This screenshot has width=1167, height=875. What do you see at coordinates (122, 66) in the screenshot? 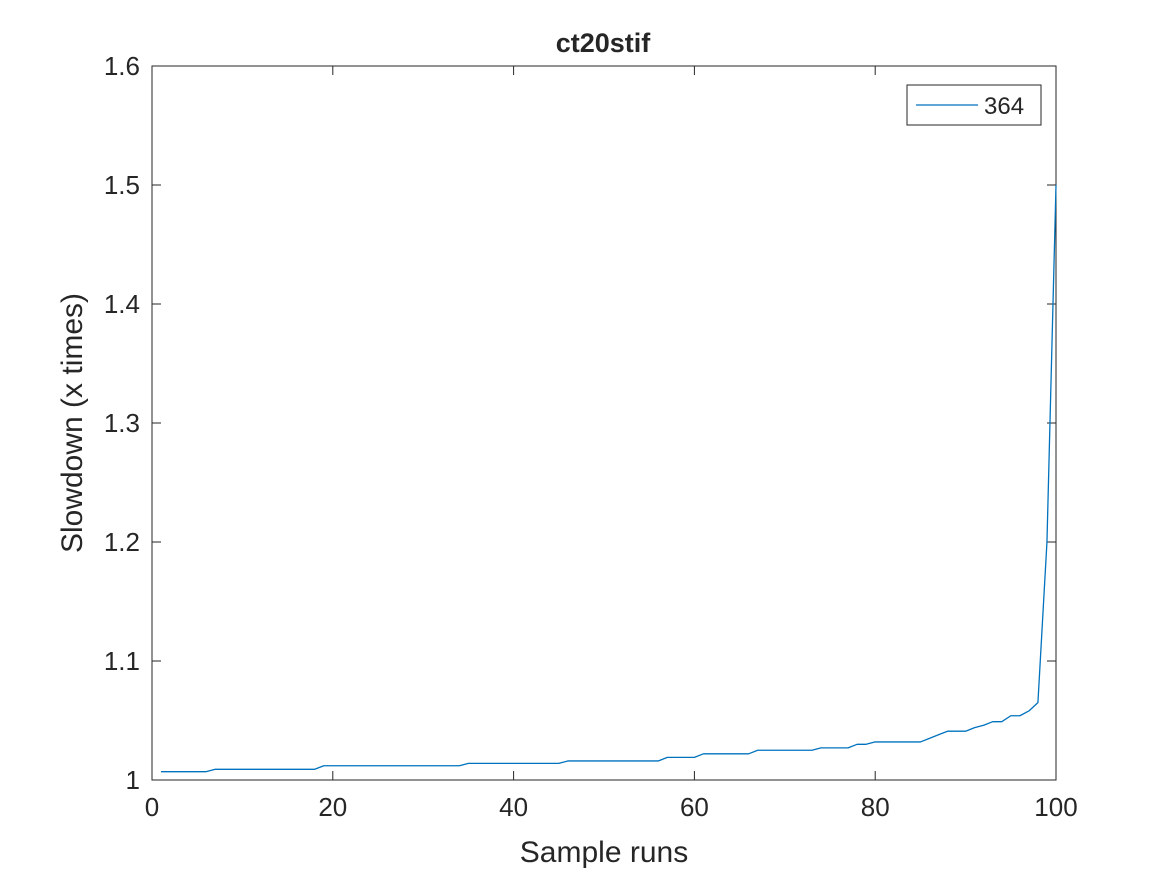
I see `y-tick-label: 1.6` at bounding box center [122, 66].